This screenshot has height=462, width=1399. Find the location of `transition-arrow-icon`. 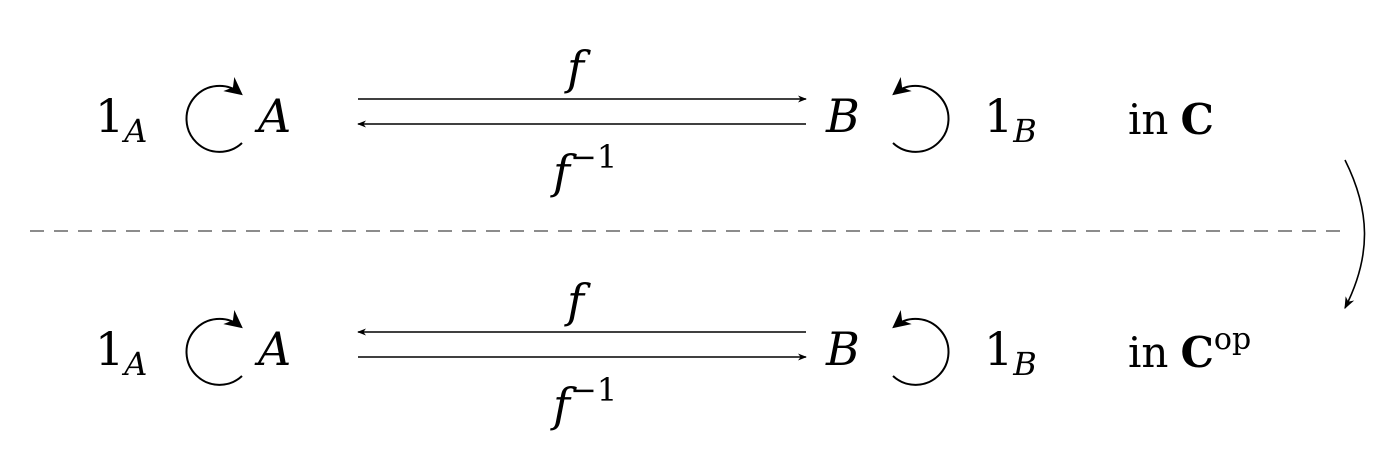

transition-arrow-icon is located at coordinates (1355, 234).